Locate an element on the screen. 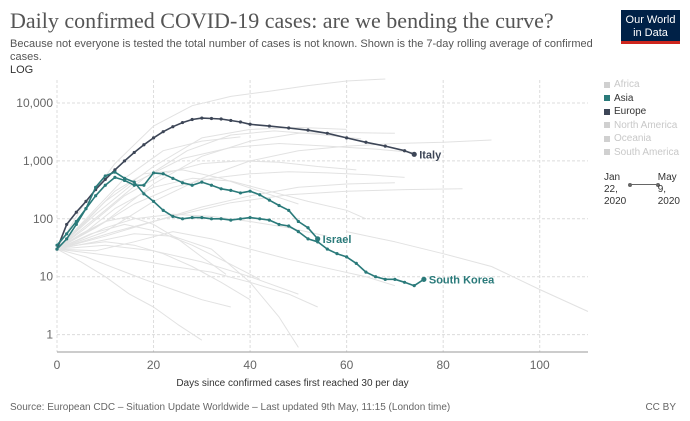 This screenshot has width=690, height=421. legend-swatch-north-america is located at coordinates (607, 125).